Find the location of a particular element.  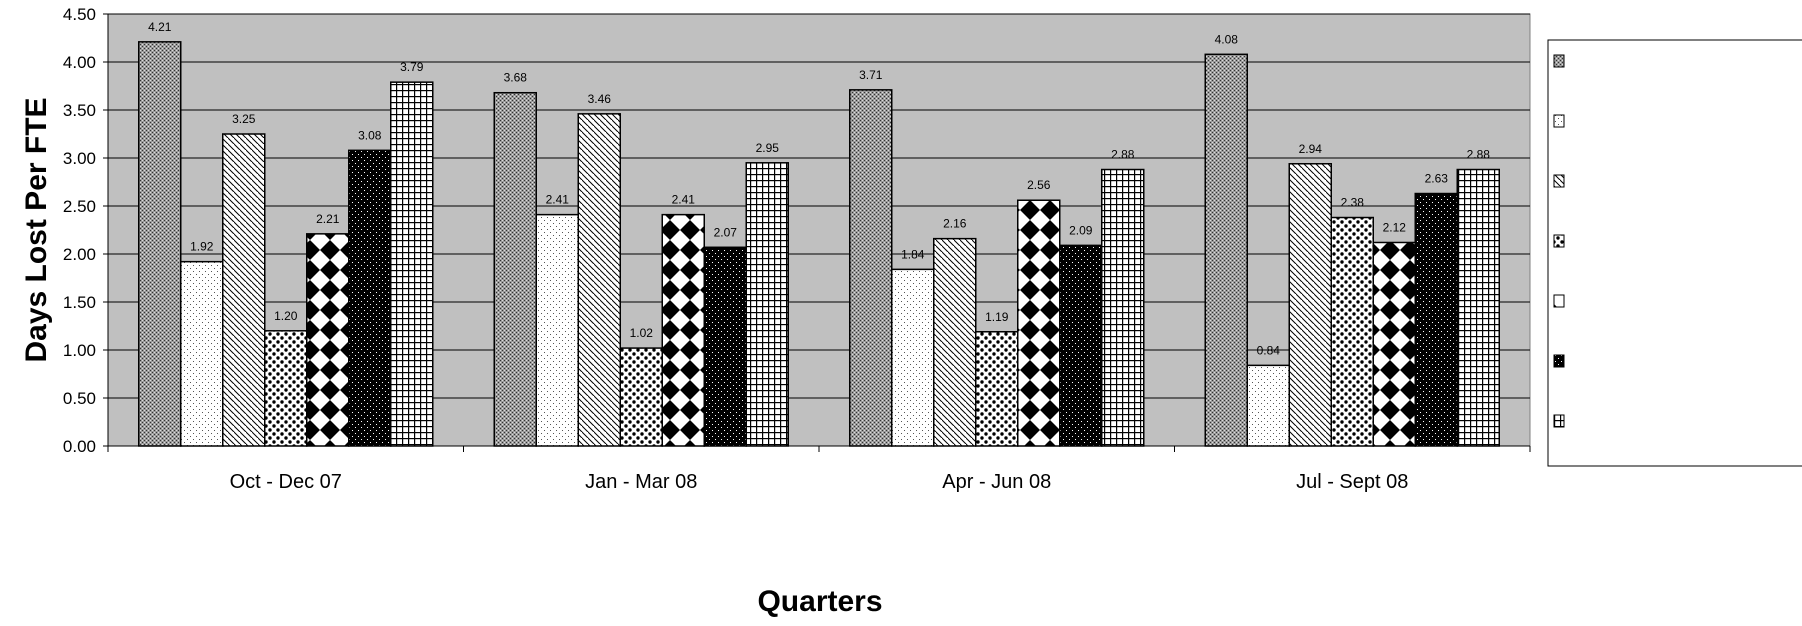

data-label: 4.08 is located at coordinates (1227, 39).